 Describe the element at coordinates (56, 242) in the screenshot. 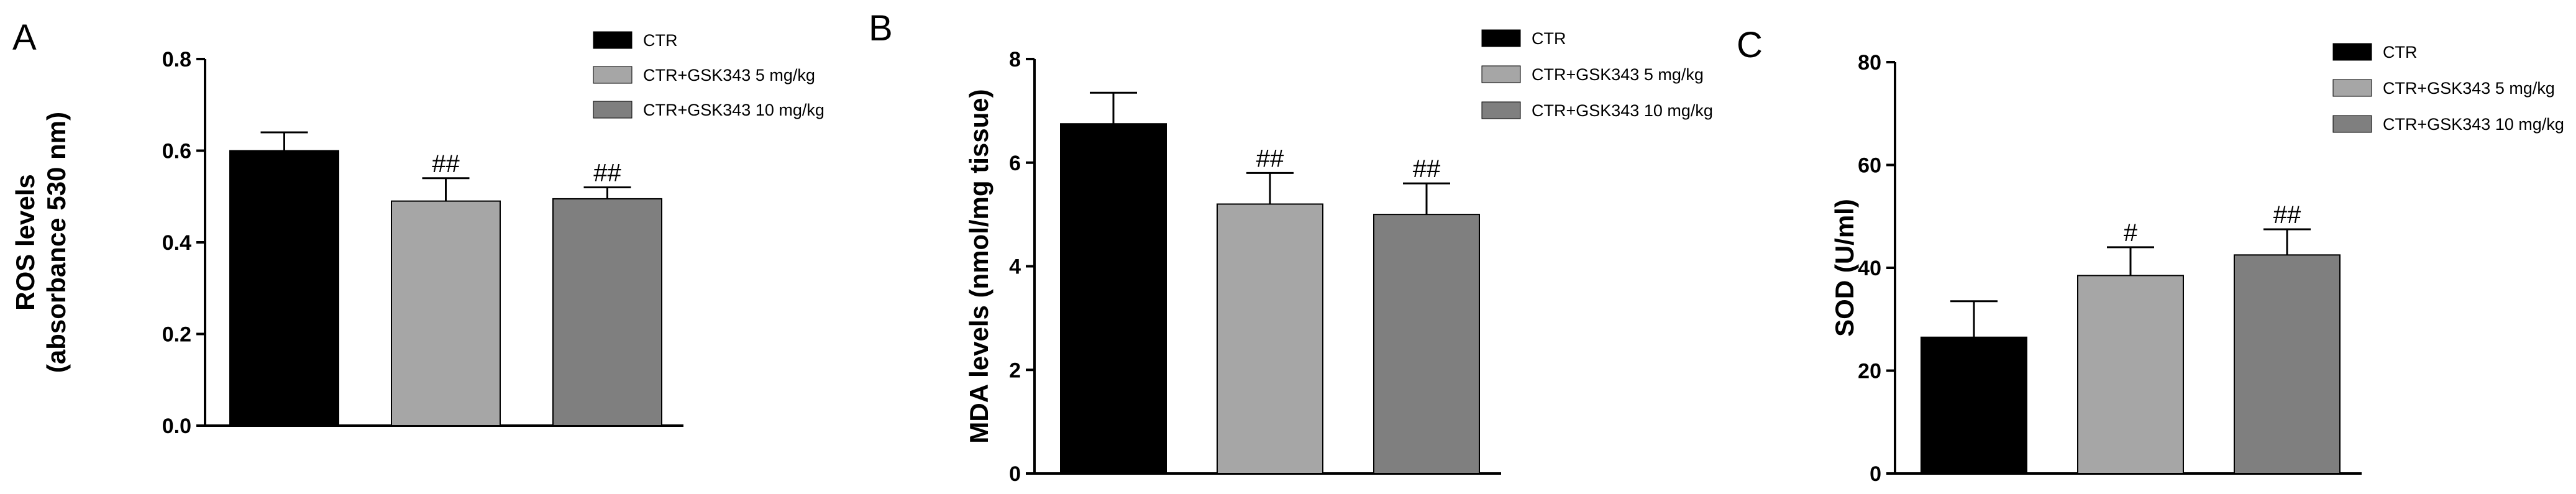

I see `y-axis-title: (absorbance 530 nm)` at that location.